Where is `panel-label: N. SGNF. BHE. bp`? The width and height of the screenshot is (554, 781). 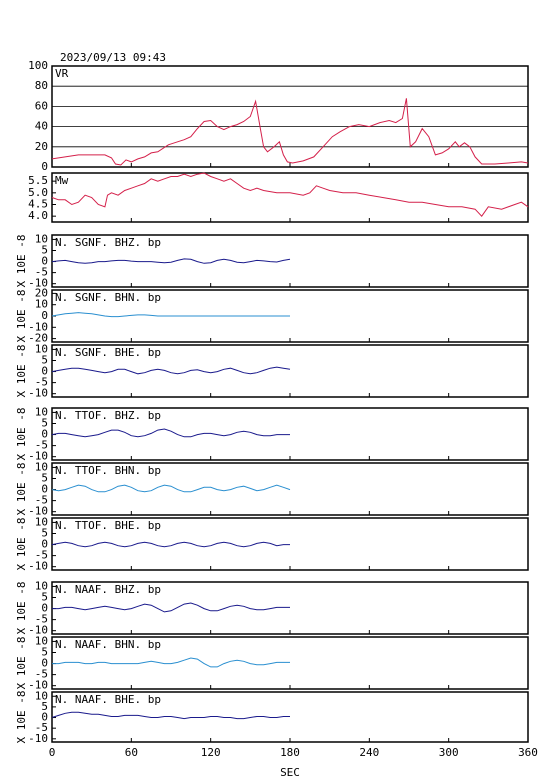
panel-label: N. SGNF. BHE. bp is located at coordinates (108, 352).